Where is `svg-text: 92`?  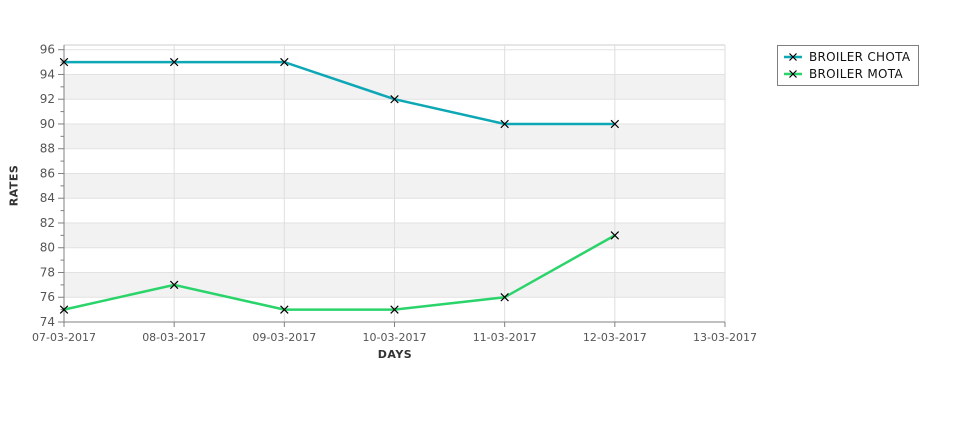
svg-text: 92 is located at coordinates (47, 99).